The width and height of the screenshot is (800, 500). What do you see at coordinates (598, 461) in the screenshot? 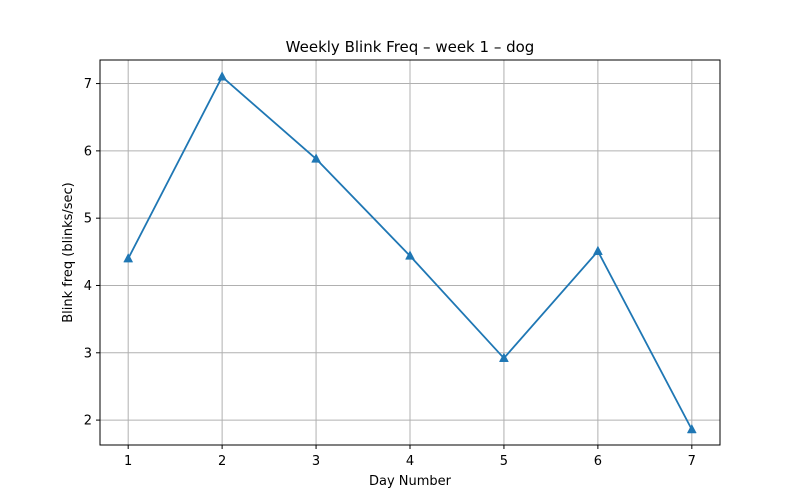
I see `x-tick-label: 6` at bounding box center [598, 461].